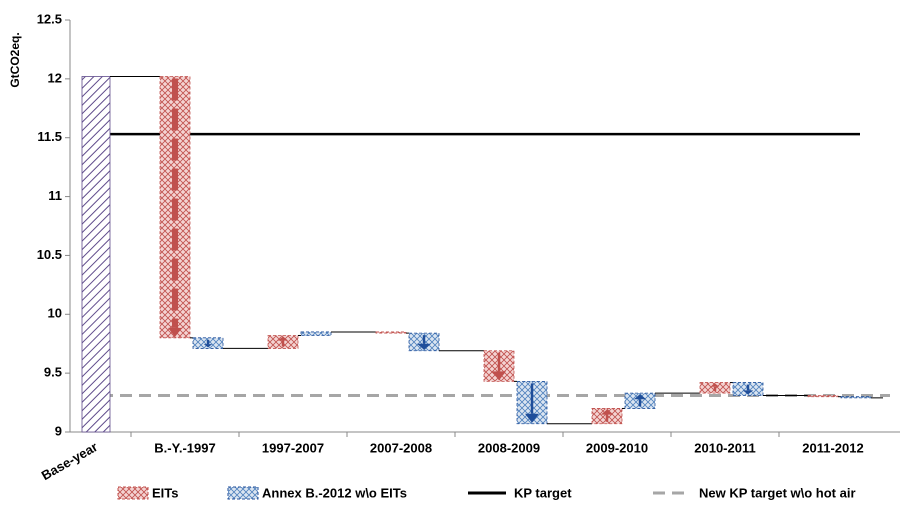 The width and height of the screenshot is (921, 509). I want to click on x-tick-label: 2011-2012, so click(832, 447).